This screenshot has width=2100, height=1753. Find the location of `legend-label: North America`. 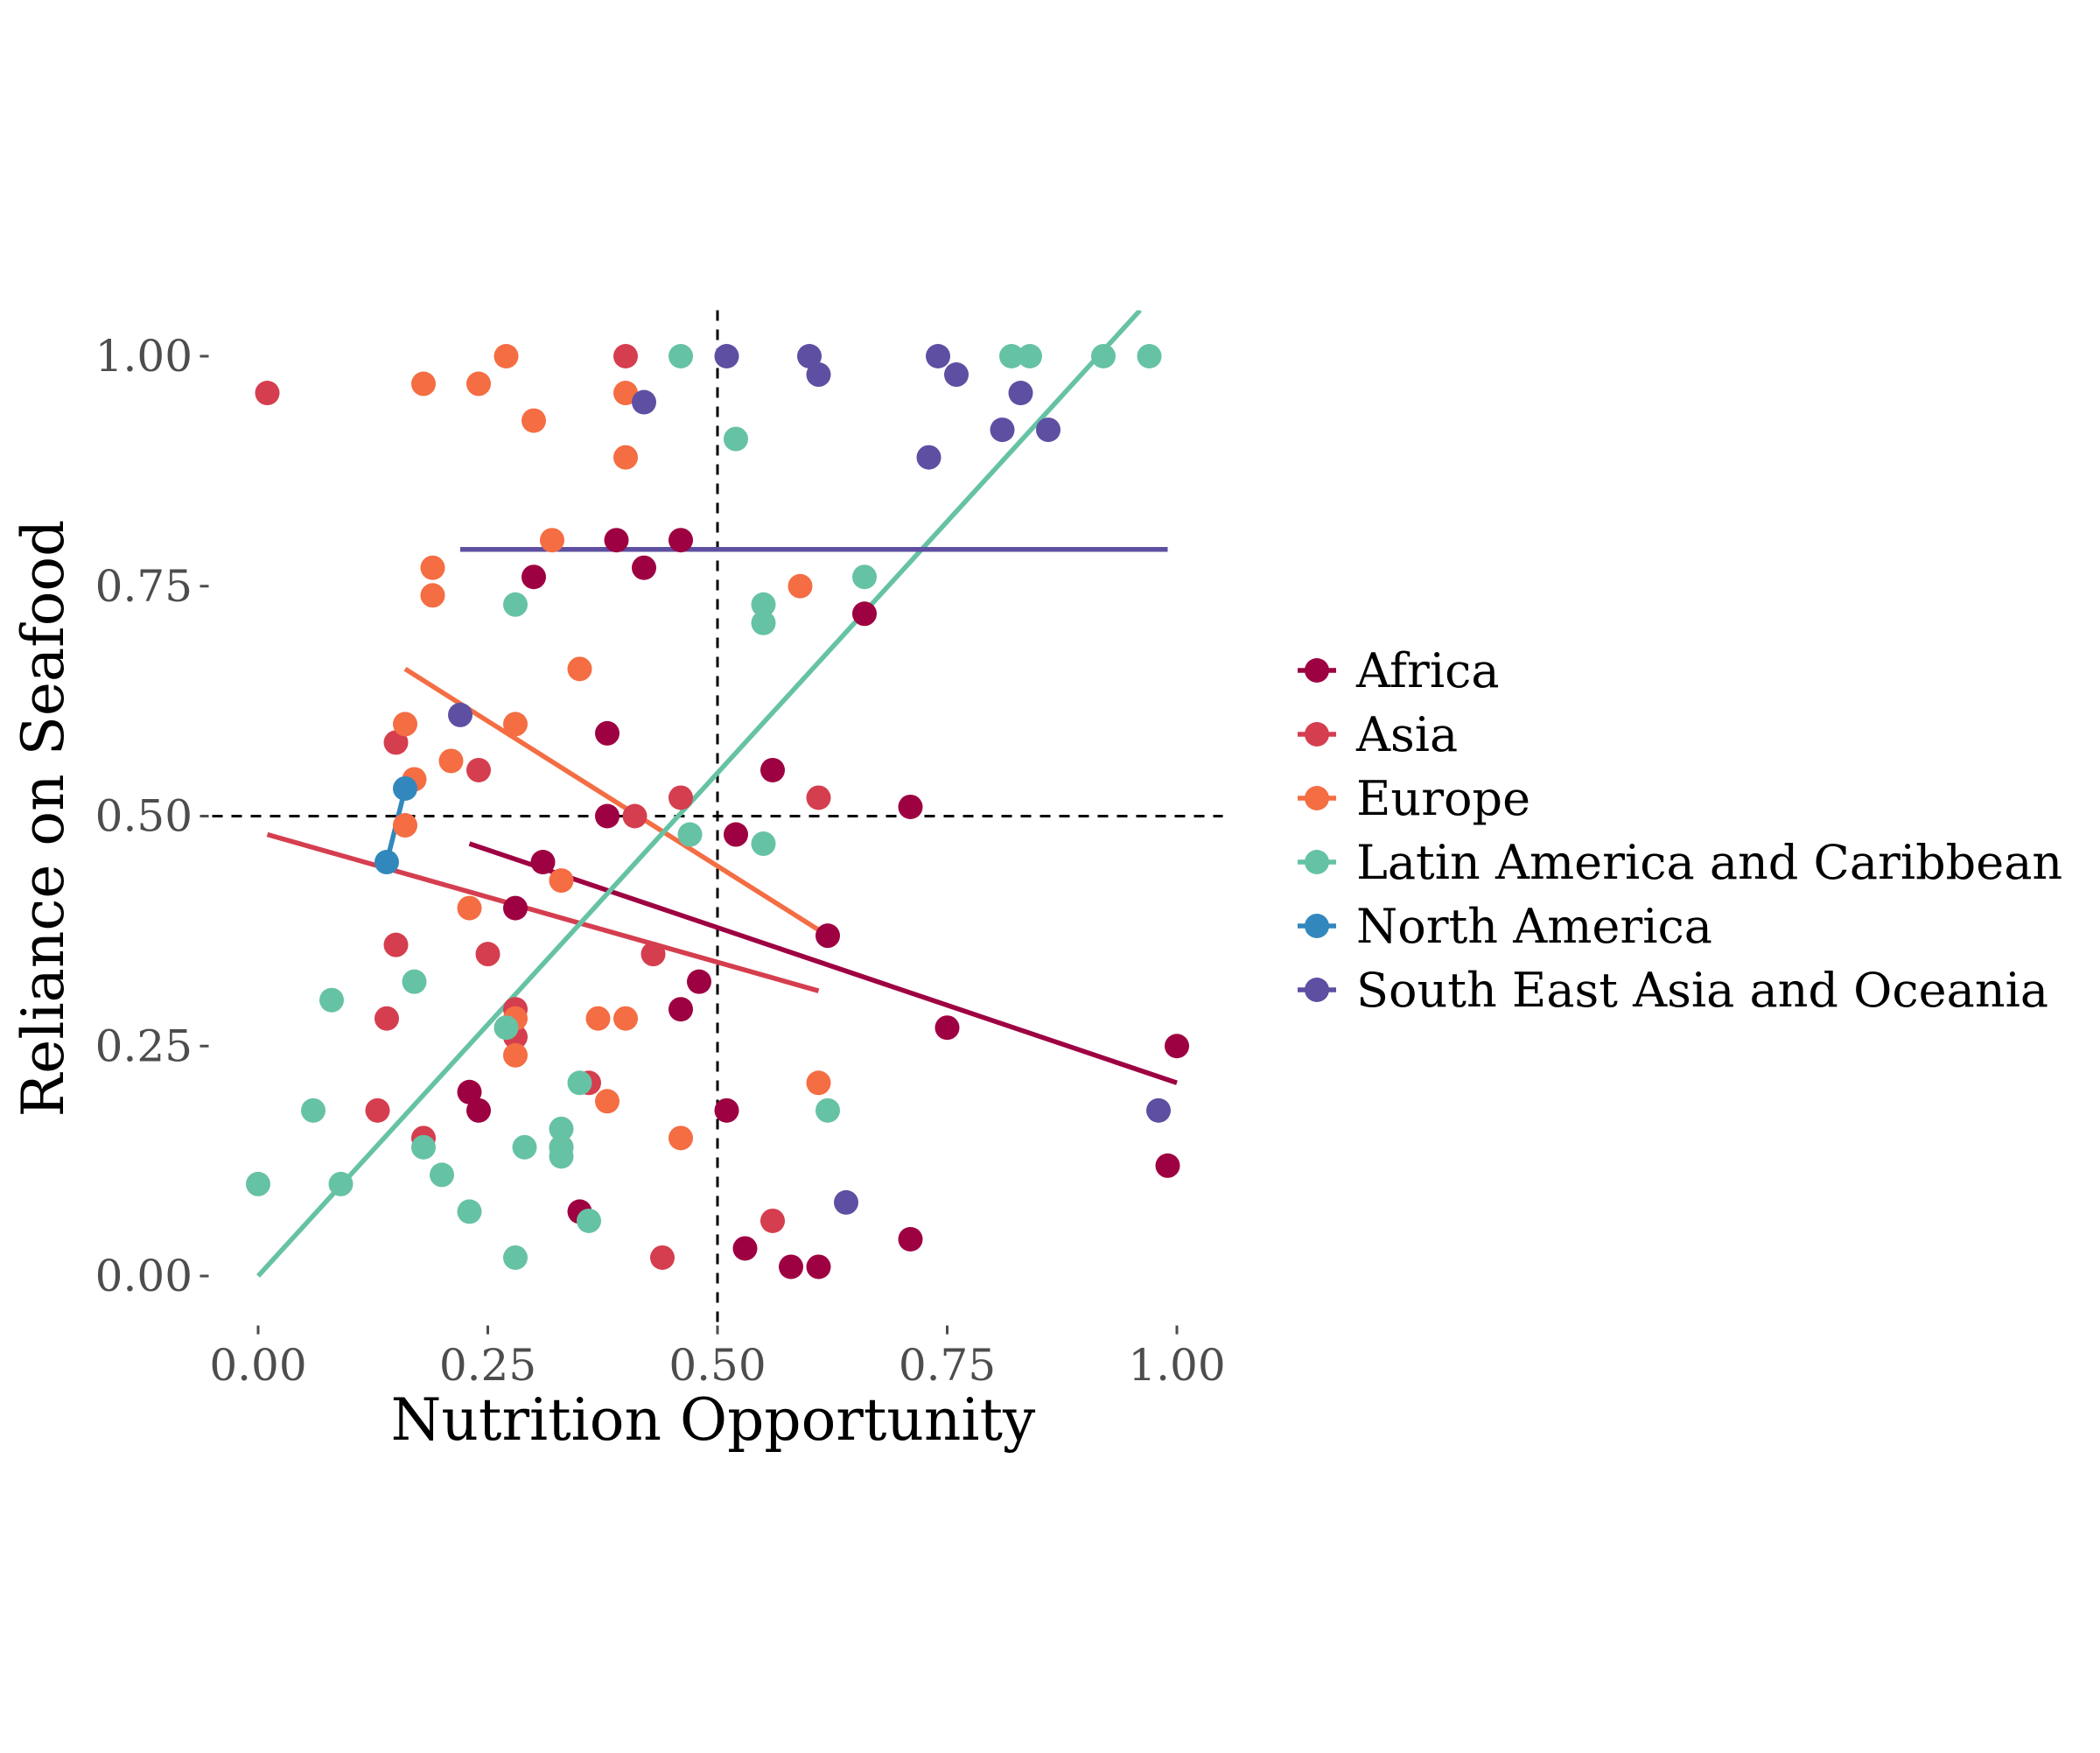

legend-label: North America is located at coordinates (1534, 926).